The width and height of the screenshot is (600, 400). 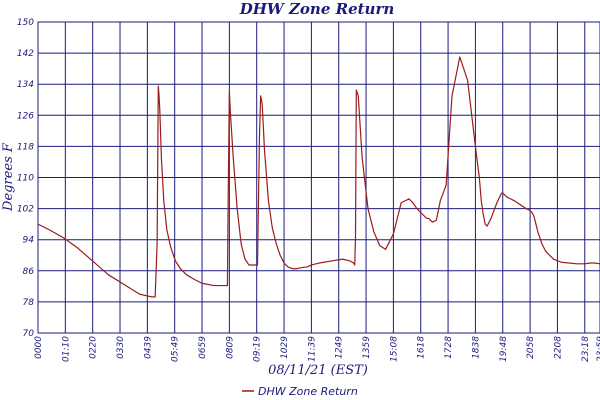 What do you see at coordinates (25, 23) in the screenshot?
I see `y-tick-label: 150` at bounding box center [25, 23].